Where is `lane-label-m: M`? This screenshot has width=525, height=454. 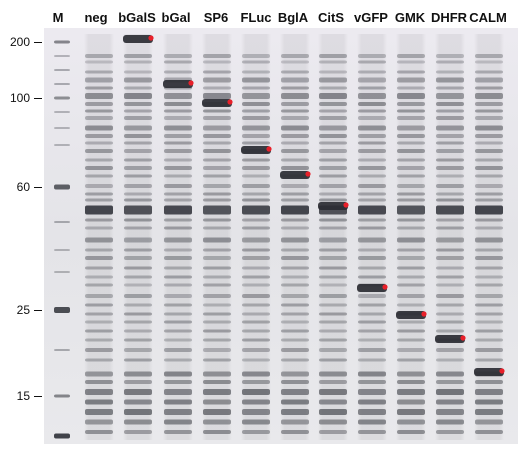
lane-label-m: M is located at coordinates (58, 17).